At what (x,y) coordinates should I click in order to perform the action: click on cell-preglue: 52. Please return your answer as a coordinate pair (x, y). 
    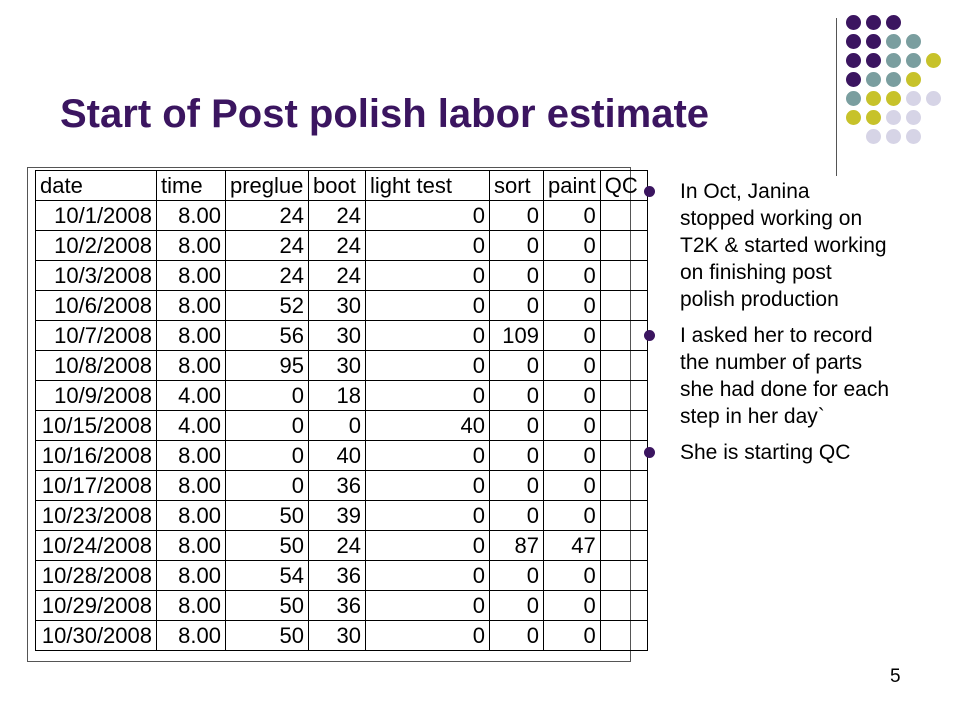
    Looking at the image, I should click on (267, 305).